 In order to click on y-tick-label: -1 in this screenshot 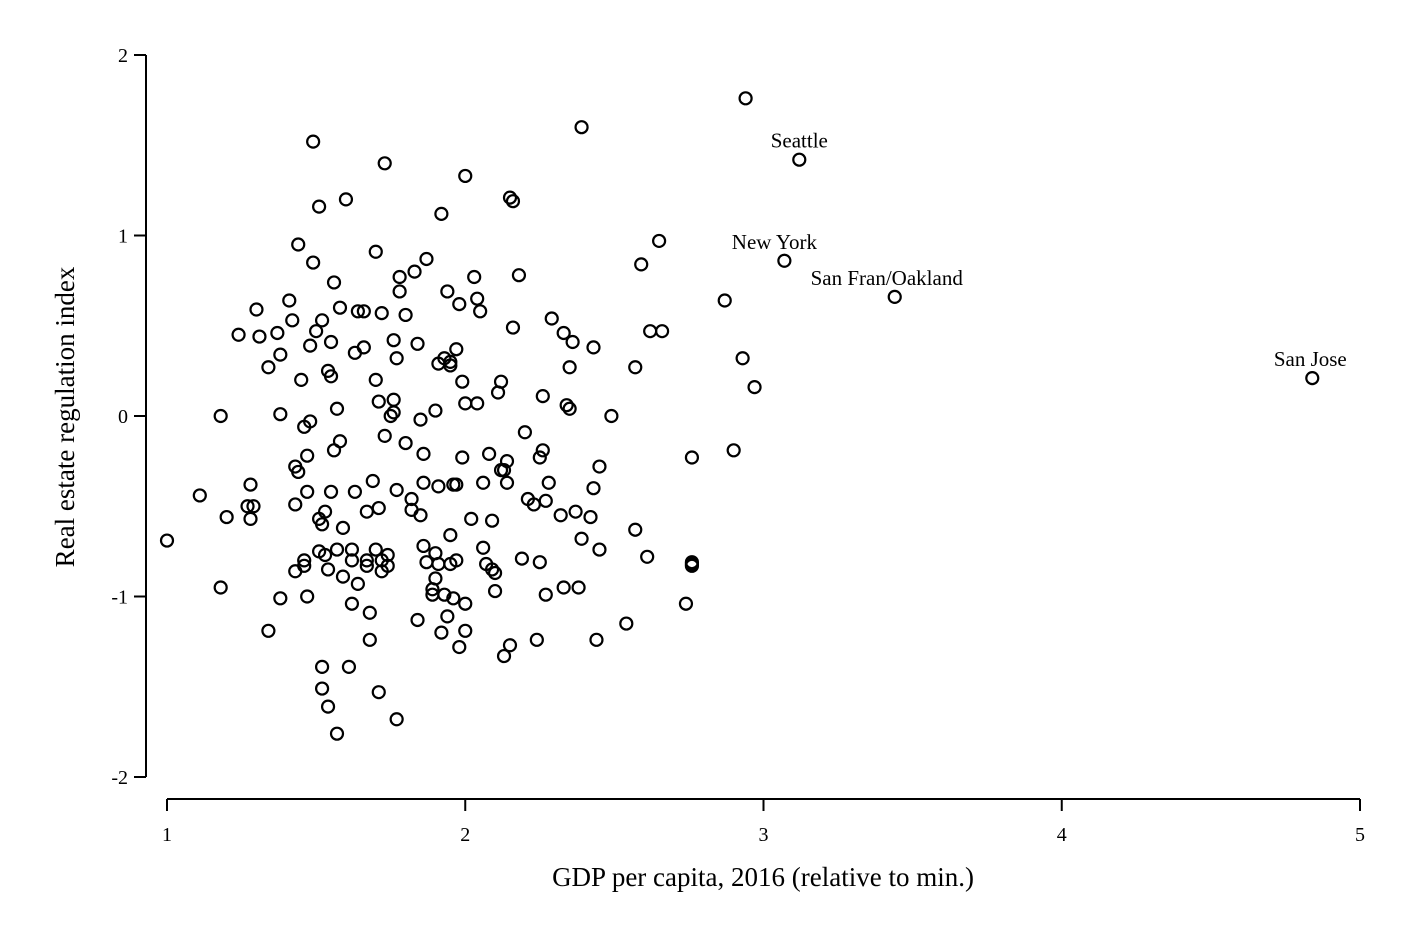, I will do `click(119, 598)`.